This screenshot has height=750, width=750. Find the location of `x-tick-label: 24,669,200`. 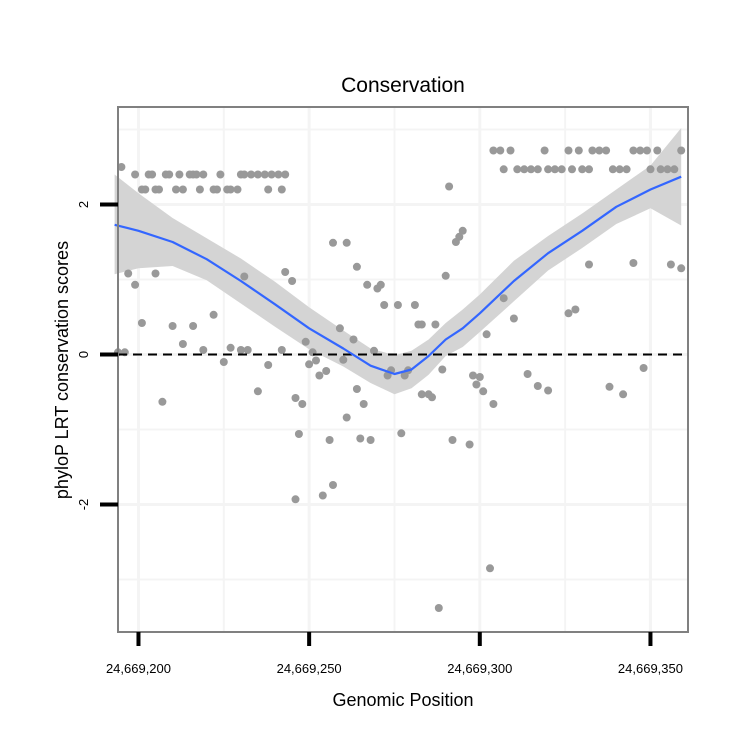

x-tick-label: 24,669,200 is located at coordinates (138, 668).